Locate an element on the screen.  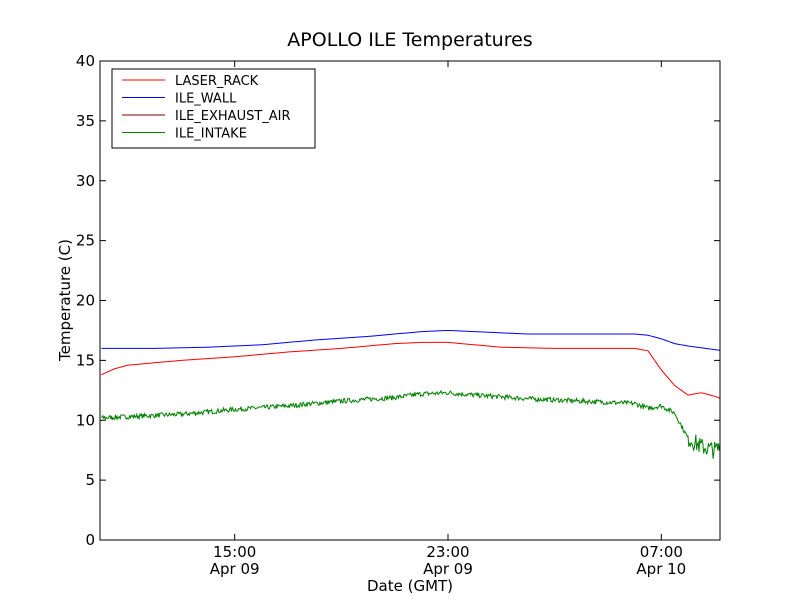
legend-box is located at coordinates (213, 108).